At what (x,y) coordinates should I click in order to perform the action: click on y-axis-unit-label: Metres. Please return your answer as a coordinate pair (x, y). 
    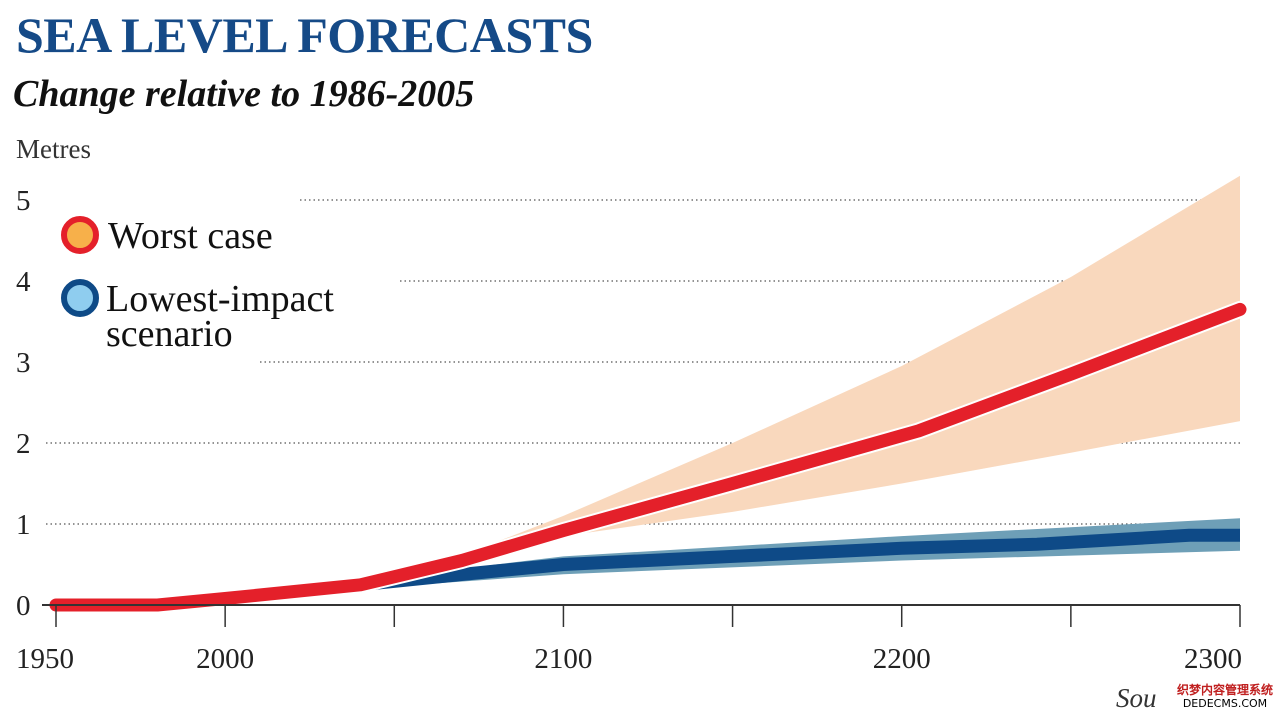
    Looking at the image, I should click on (53, 149).